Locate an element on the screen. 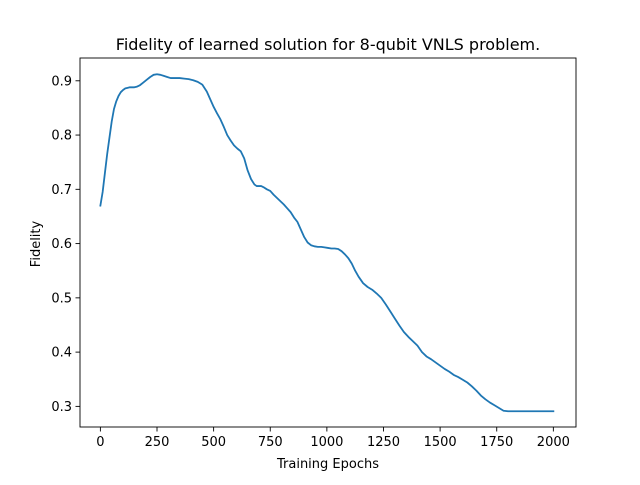  x-tick-label: 0 is located at coordinates (100, 442).